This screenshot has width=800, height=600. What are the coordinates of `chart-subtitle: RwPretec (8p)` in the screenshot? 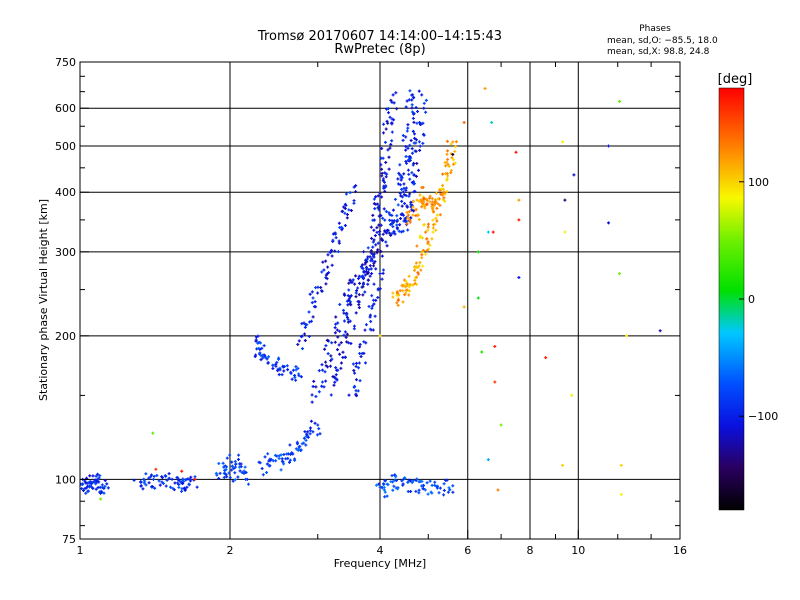 It's located at (379, 49).